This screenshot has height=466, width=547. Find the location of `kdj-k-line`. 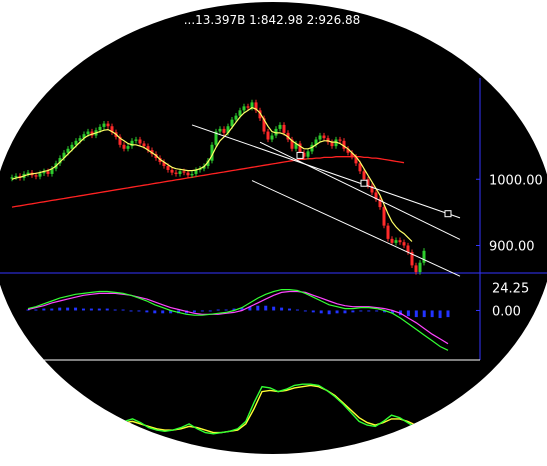

kdj-k-line is located at coordinates (262, 409).